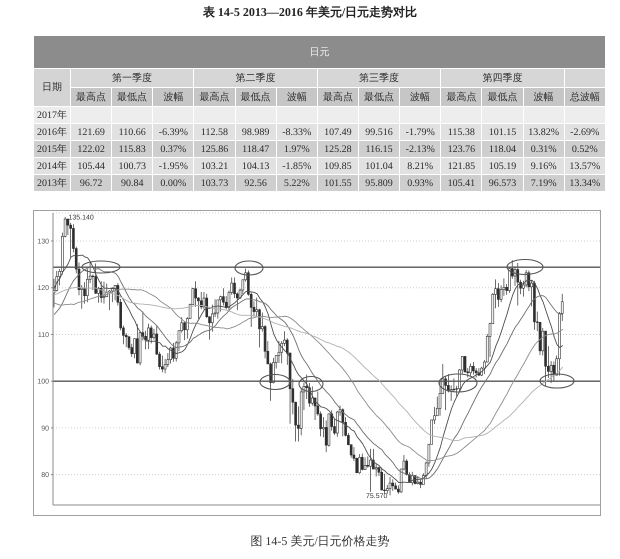  Describe the element at coordinates (338, 149) in the screenshot. I see `data-label: 125.28` at that location.